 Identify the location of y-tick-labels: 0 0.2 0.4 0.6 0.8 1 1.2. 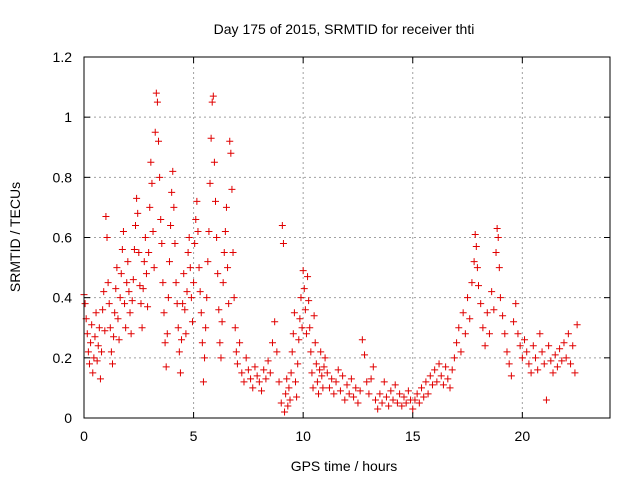
(63, 237).